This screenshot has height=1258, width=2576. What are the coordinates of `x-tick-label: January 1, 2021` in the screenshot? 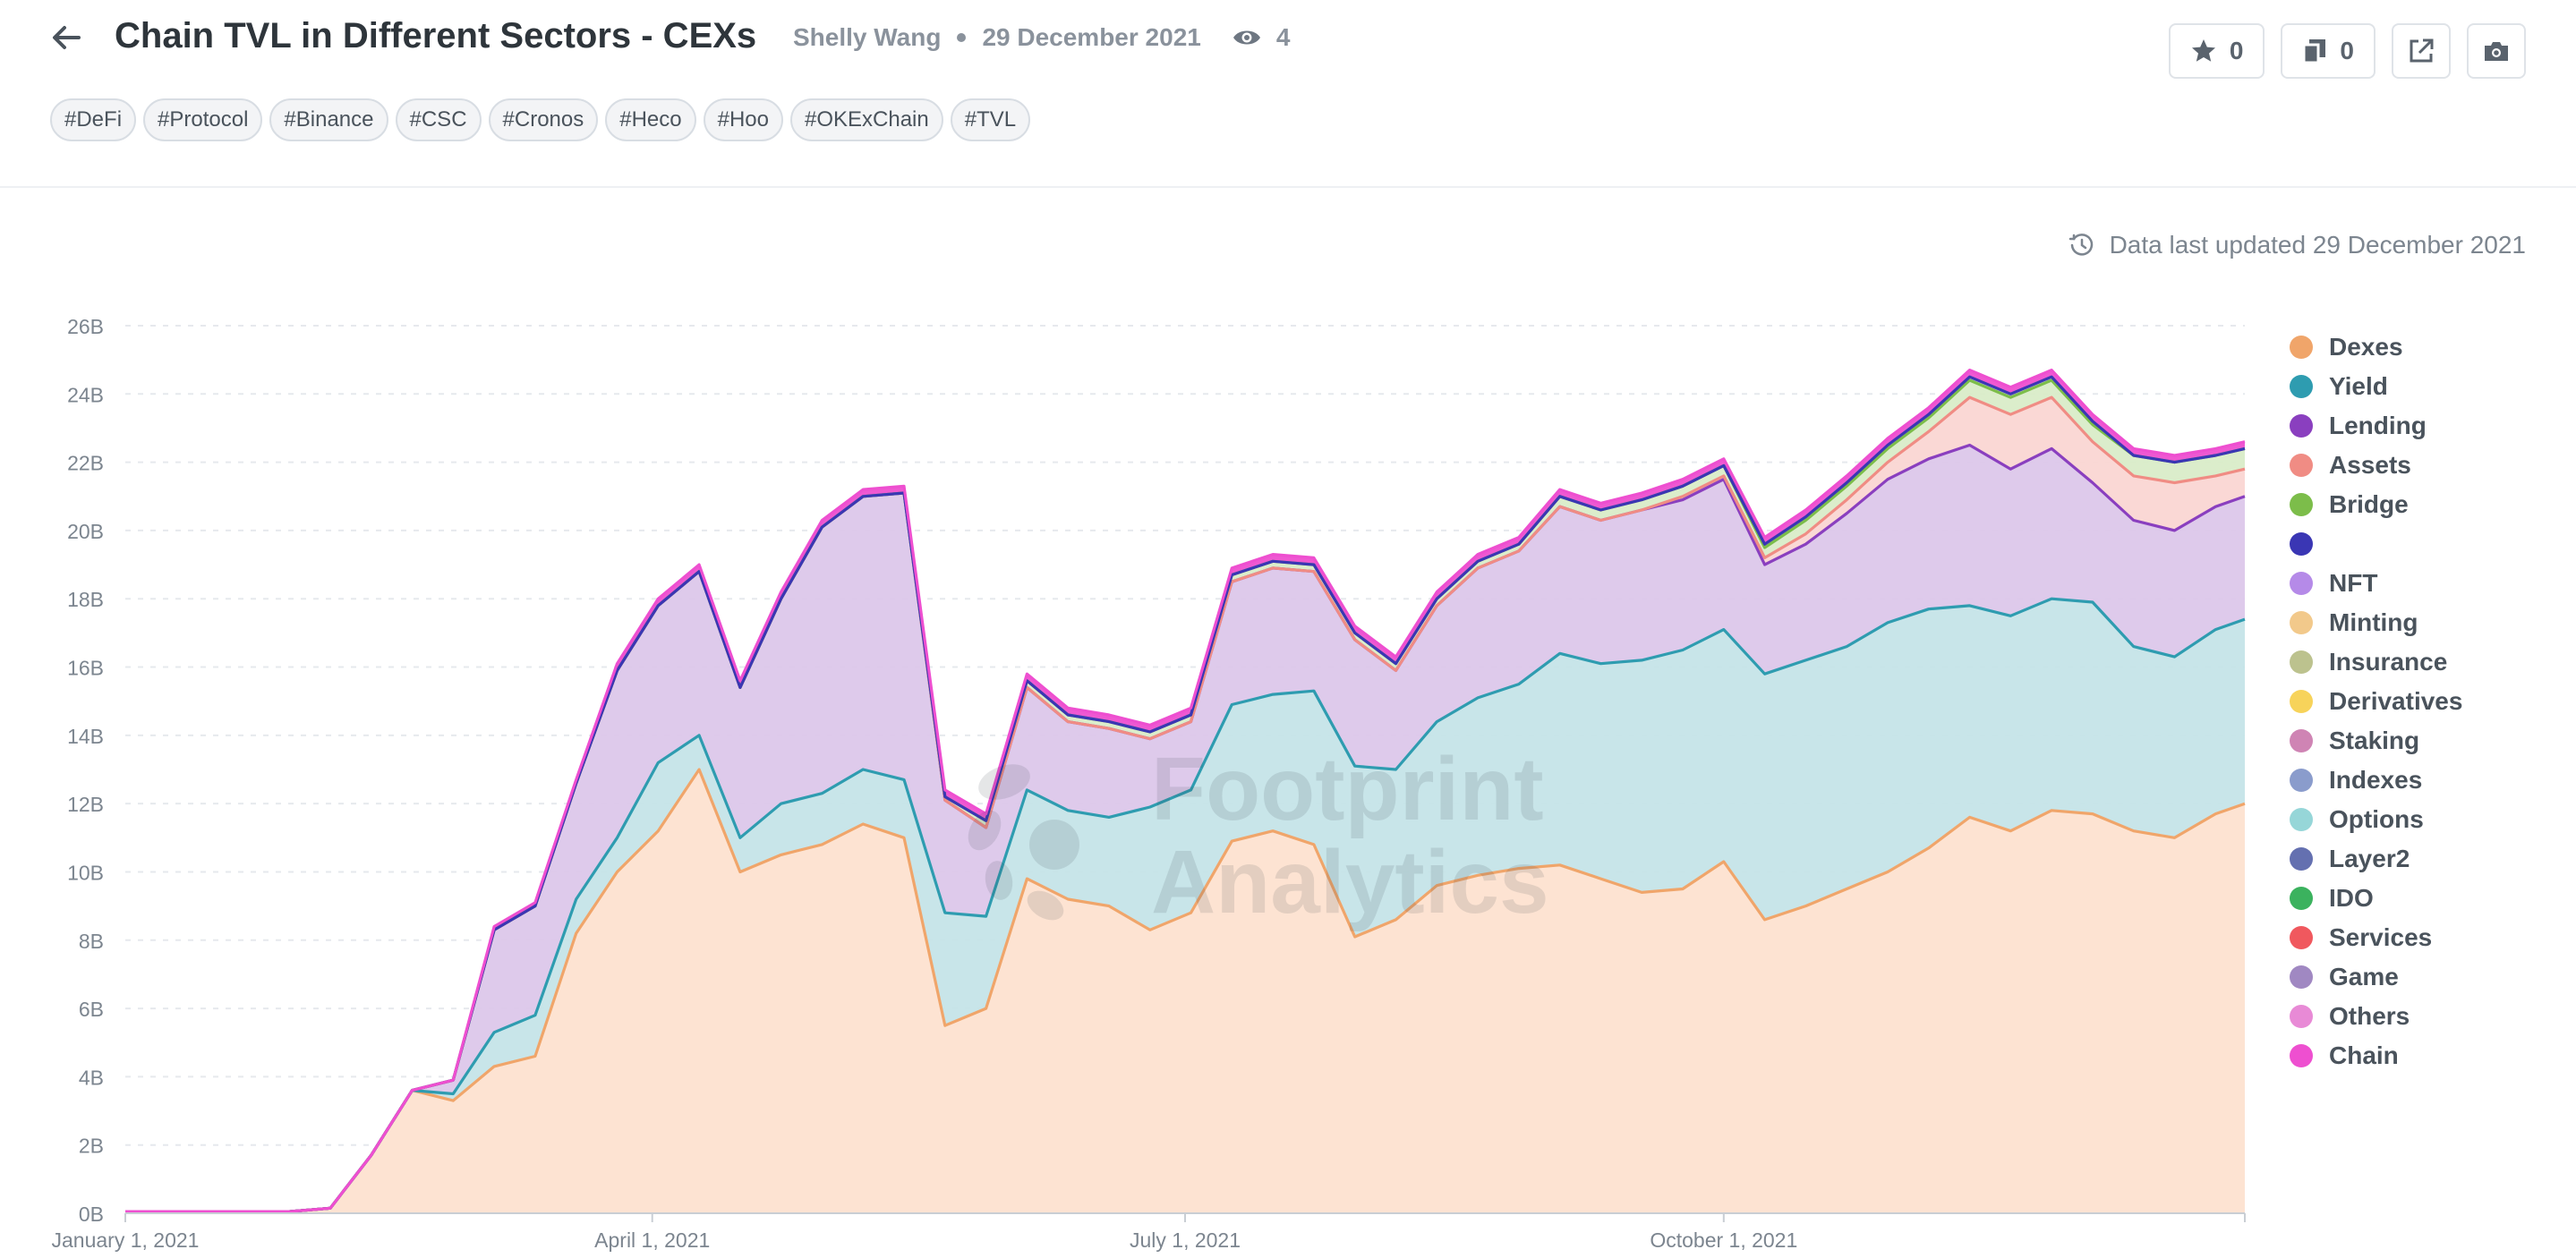 It's located at (126, 1240).